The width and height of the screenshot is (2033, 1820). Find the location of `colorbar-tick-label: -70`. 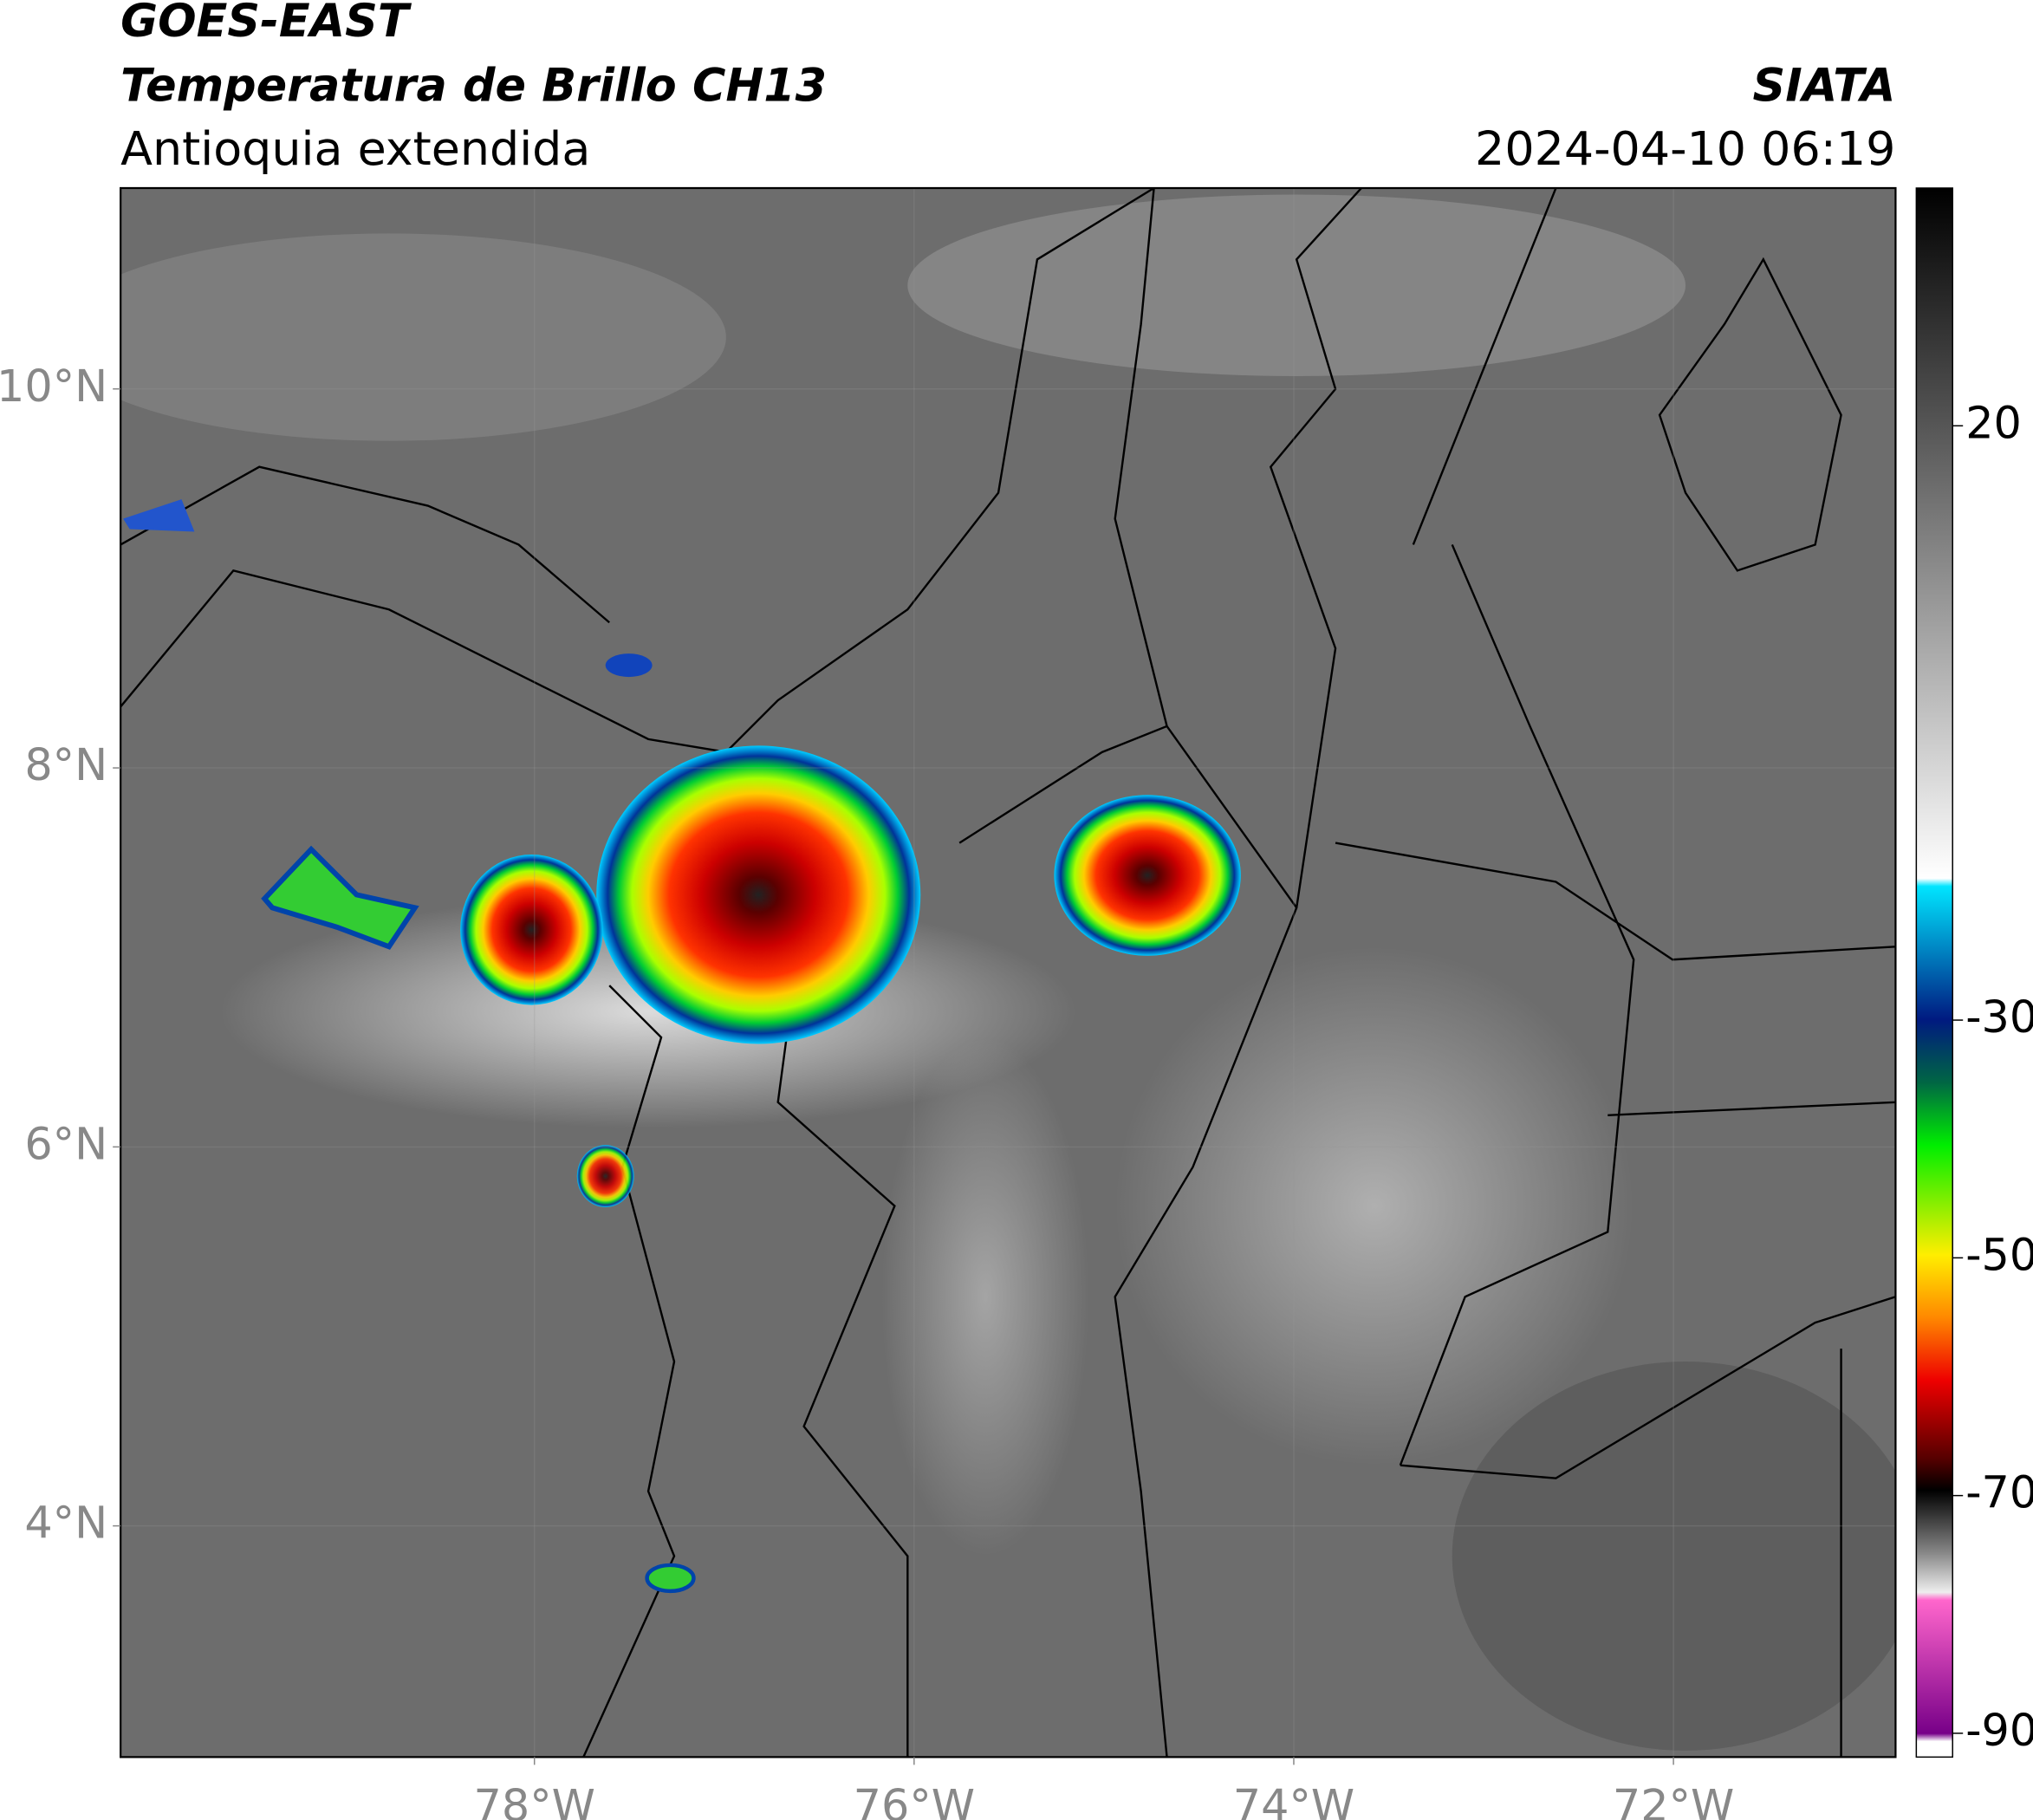

colorbar-tick-label: -70 is located at coordinates (1999, 1492).